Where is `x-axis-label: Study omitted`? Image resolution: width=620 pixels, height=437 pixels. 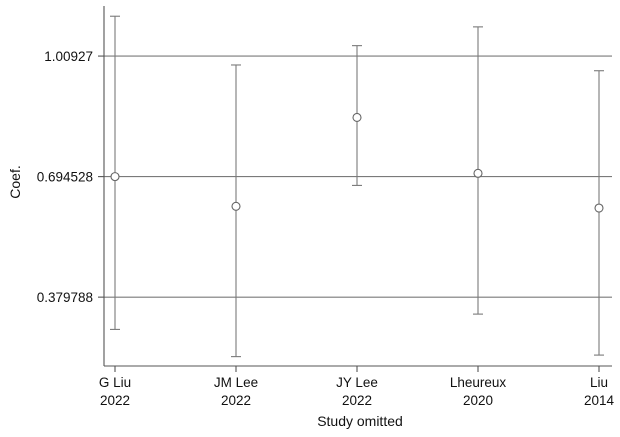
x-axis-label: Study omitted is located at coordinates (360, 421).